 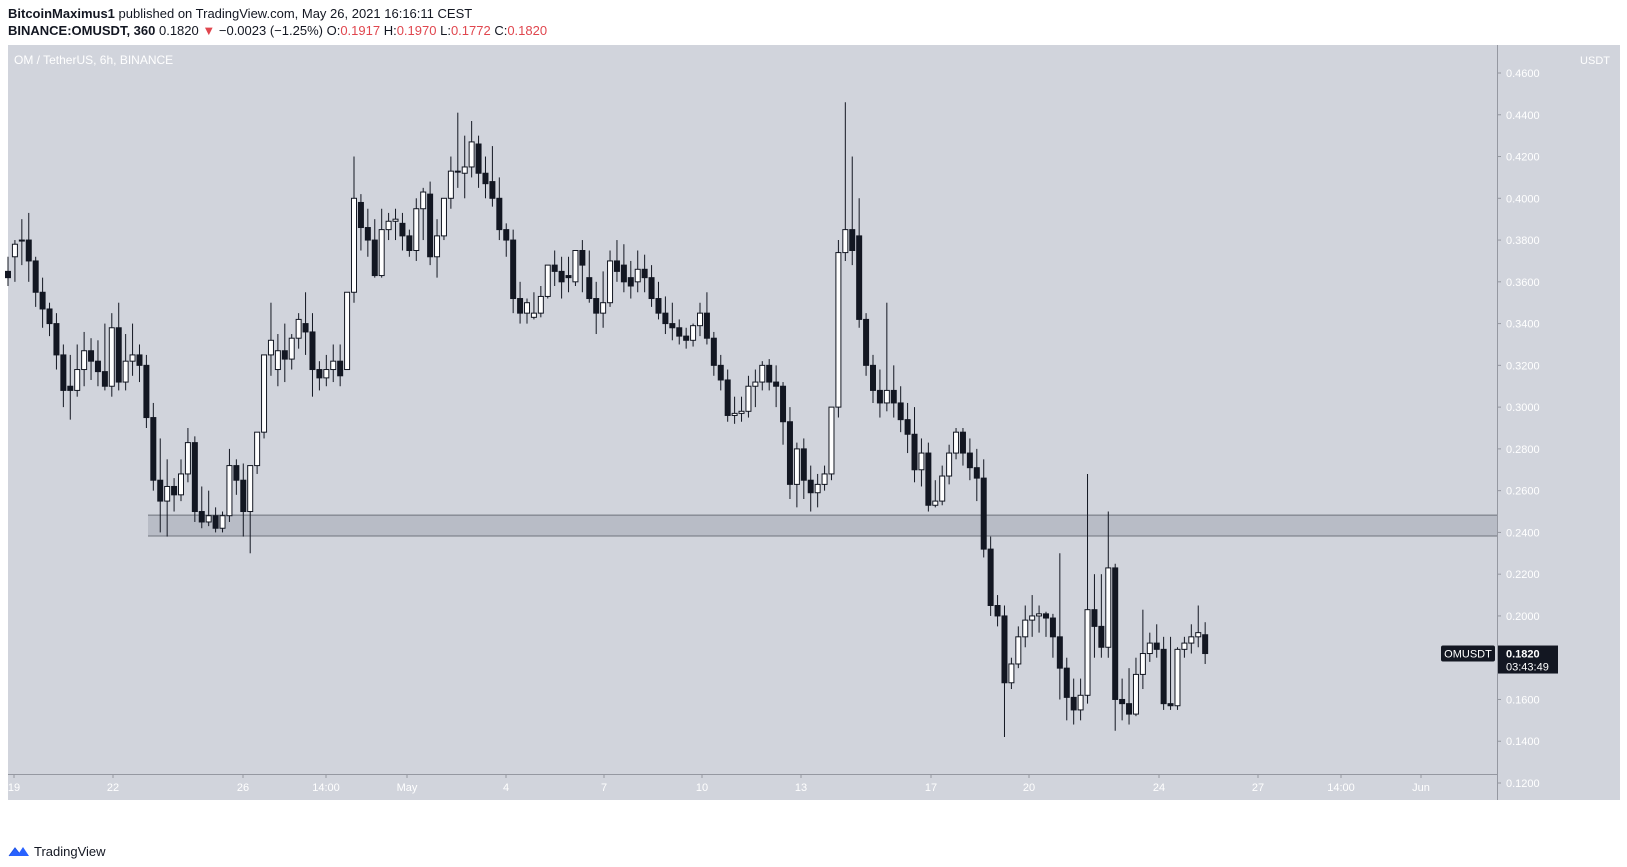 I want to click on down-arrow-icon: ▼, so click(x=209, y=30).